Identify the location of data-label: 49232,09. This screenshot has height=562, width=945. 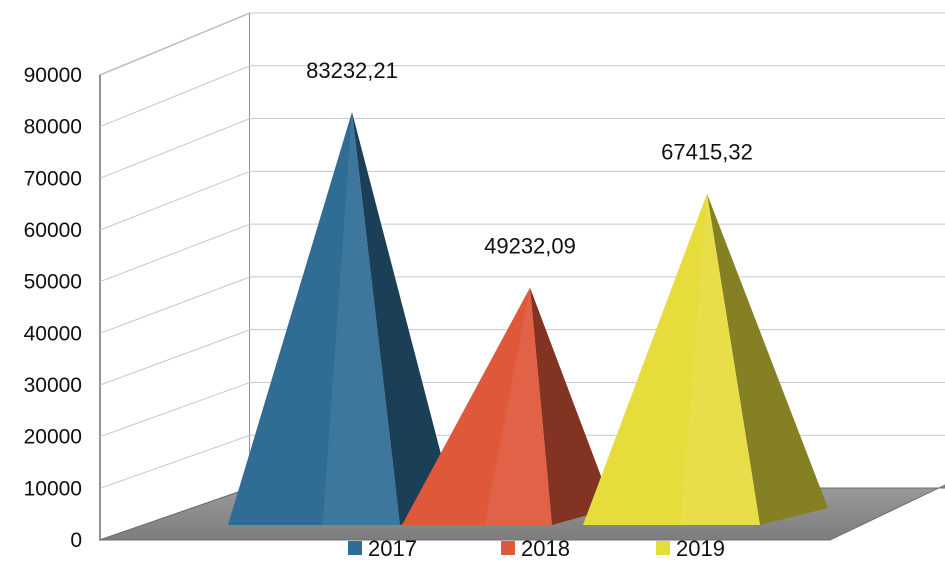
(530, 246).